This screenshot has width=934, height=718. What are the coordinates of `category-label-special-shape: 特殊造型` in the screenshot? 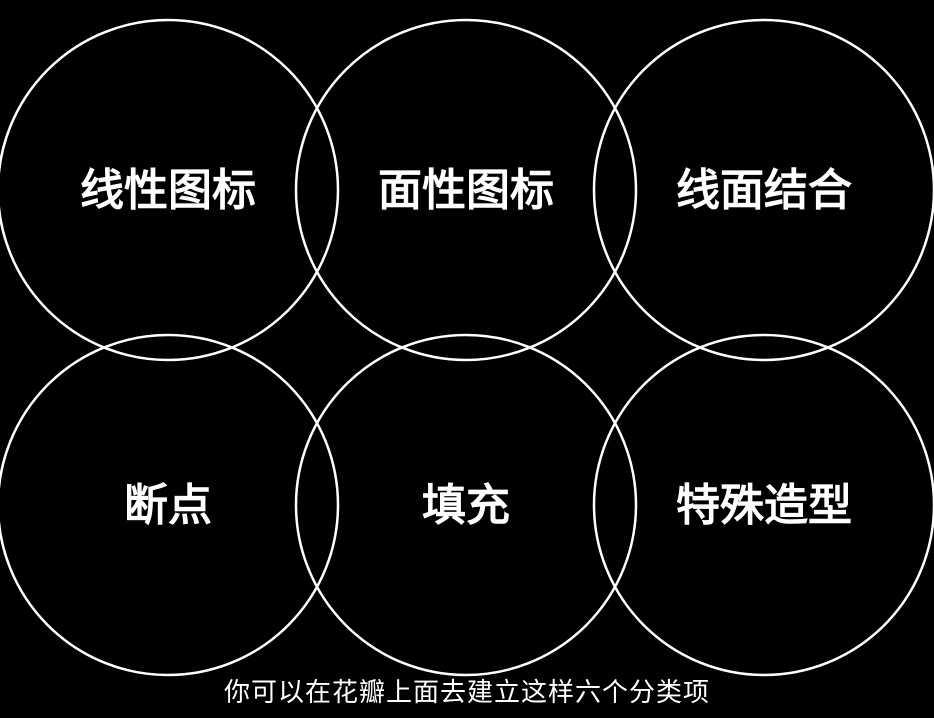 It's located at (764, 505).